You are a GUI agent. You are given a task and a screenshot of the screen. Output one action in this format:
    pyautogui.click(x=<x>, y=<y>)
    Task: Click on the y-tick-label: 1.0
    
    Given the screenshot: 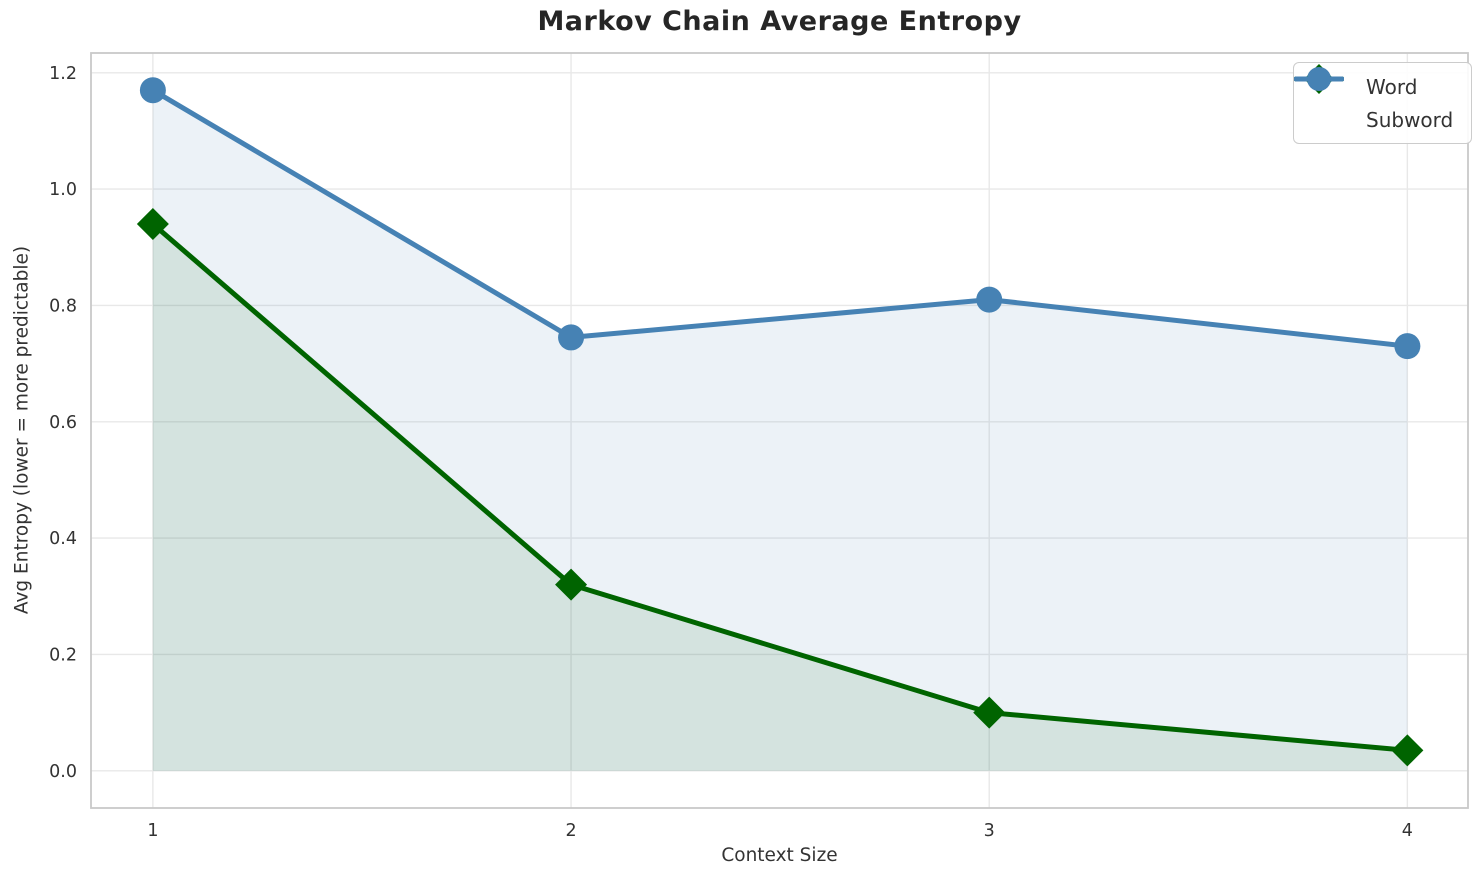 What is the action you would take?
    pyautogui.click(x=63, y=190)
    